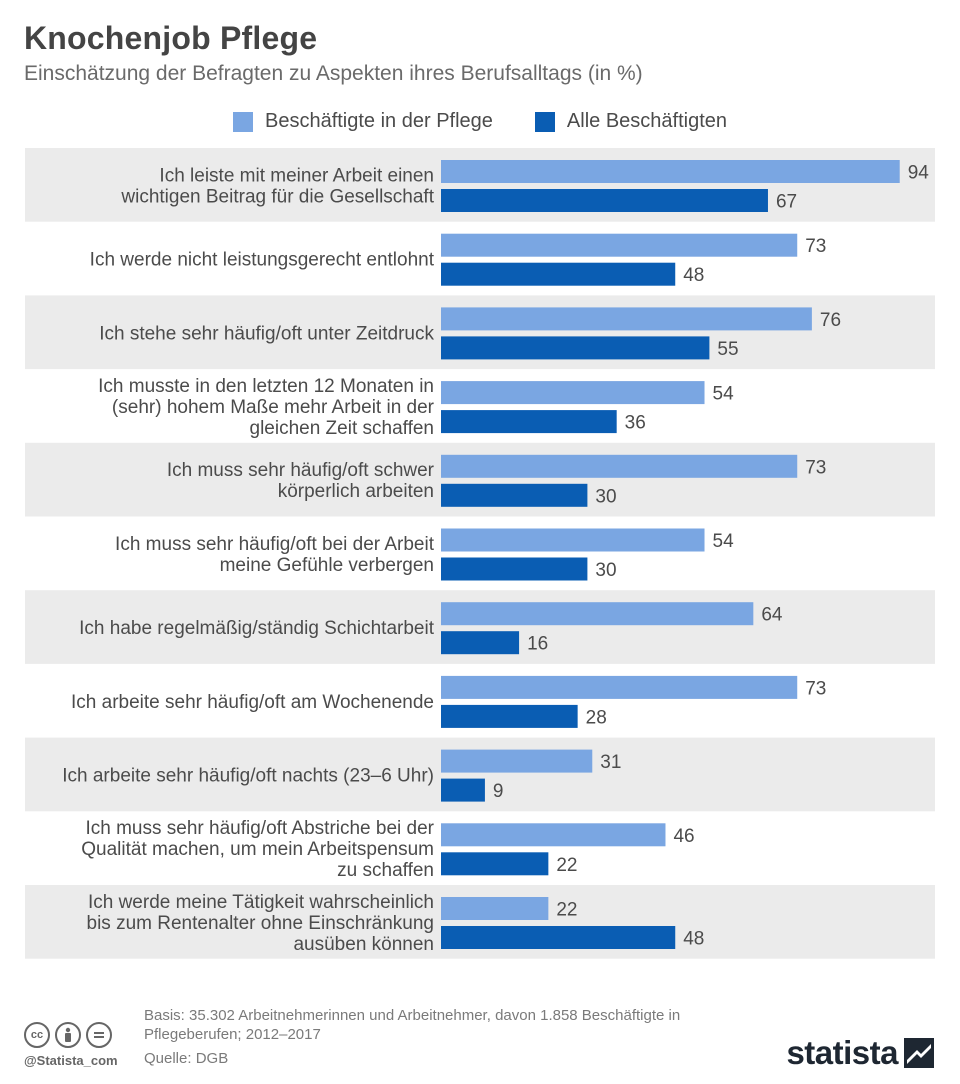 This screenshot has height=1084, width=960. Describe the element at coordinates (566, 865) in the screenshot. I see `data-label-alle: 22` at that location.